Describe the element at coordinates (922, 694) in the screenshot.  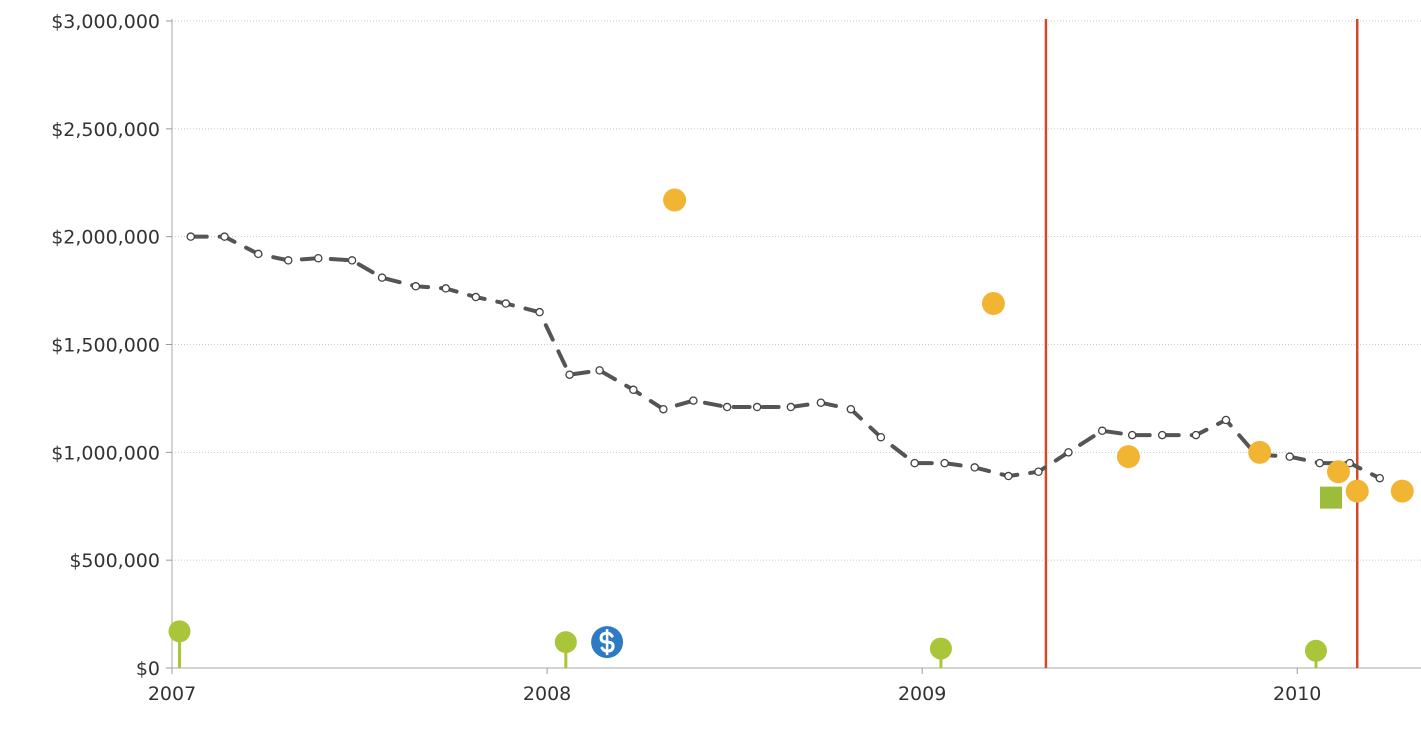
I see `x-tick-label: 2009` at that location.